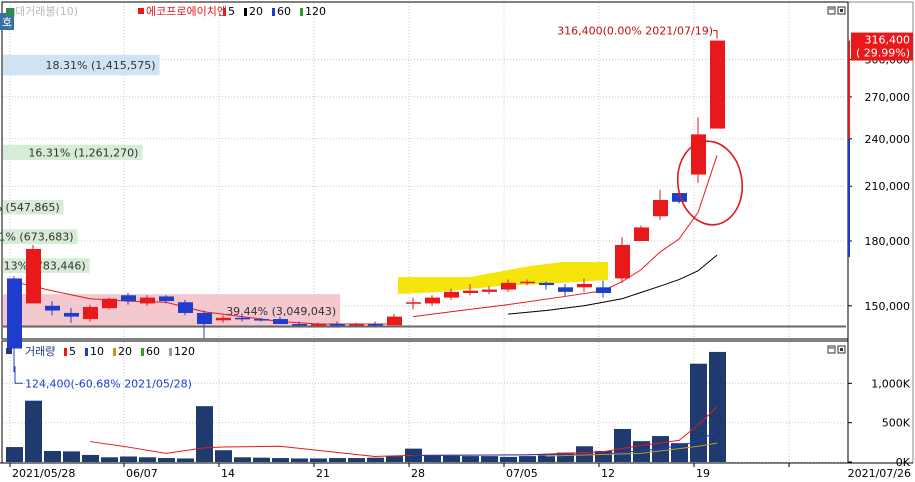 This screenshot has width=915, height=482. What do you see at coordinates (186, 11) in the screenshot?
I see `legend-stock-name: 에코프로에이치엔` at bounding box center [186, 11].